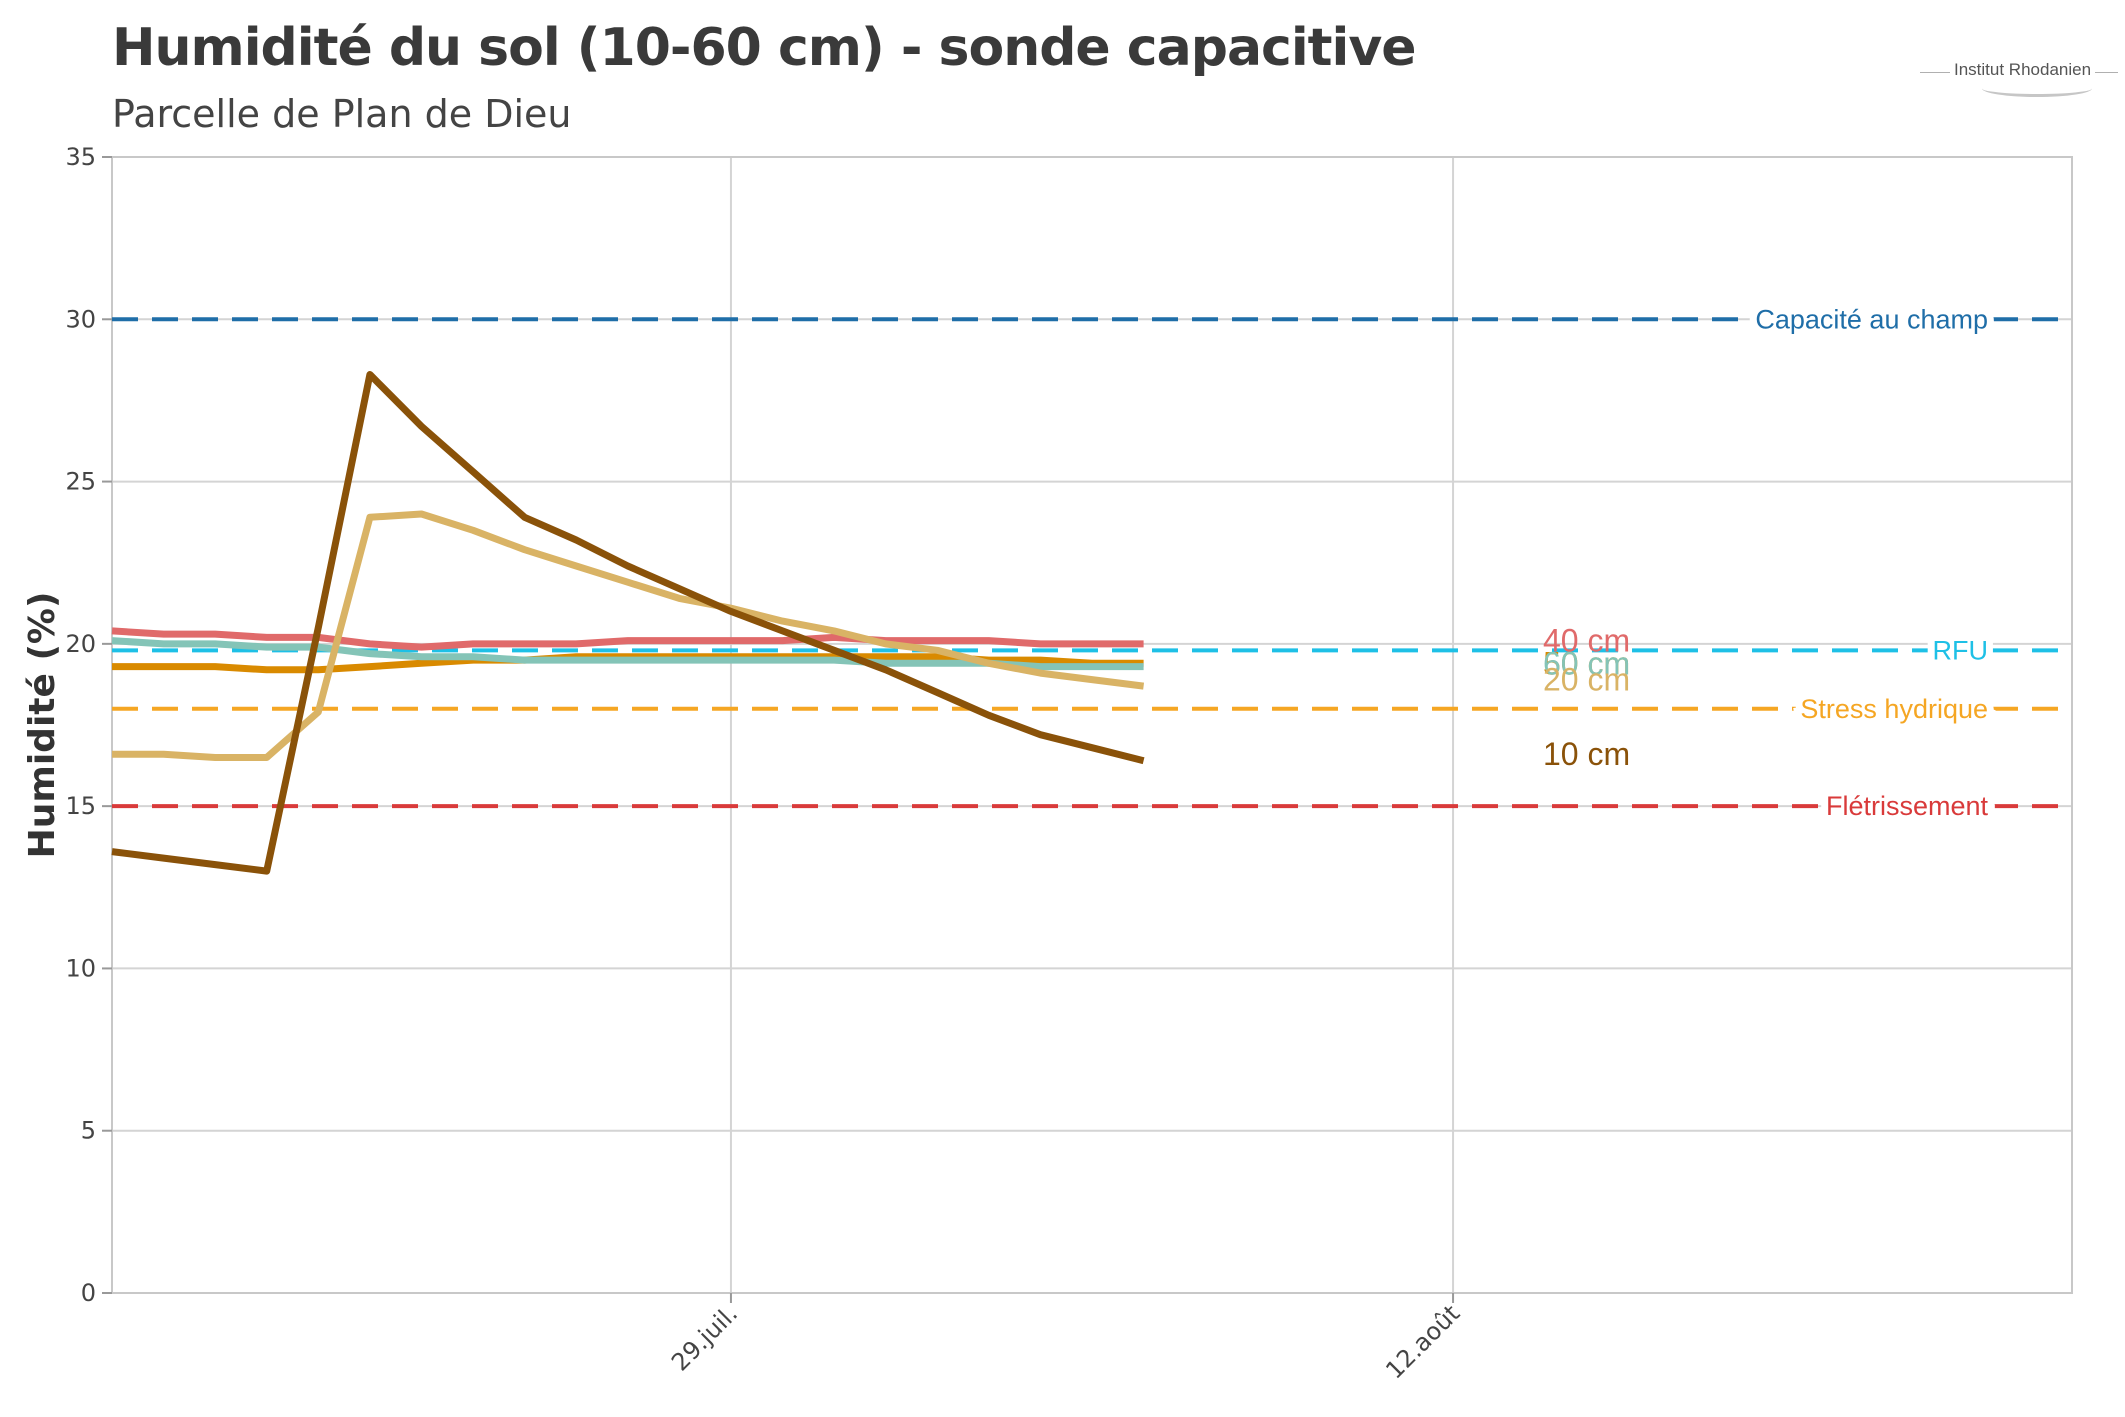  I want to click on y-axis-title: Humidité (%), so click(42, 725).